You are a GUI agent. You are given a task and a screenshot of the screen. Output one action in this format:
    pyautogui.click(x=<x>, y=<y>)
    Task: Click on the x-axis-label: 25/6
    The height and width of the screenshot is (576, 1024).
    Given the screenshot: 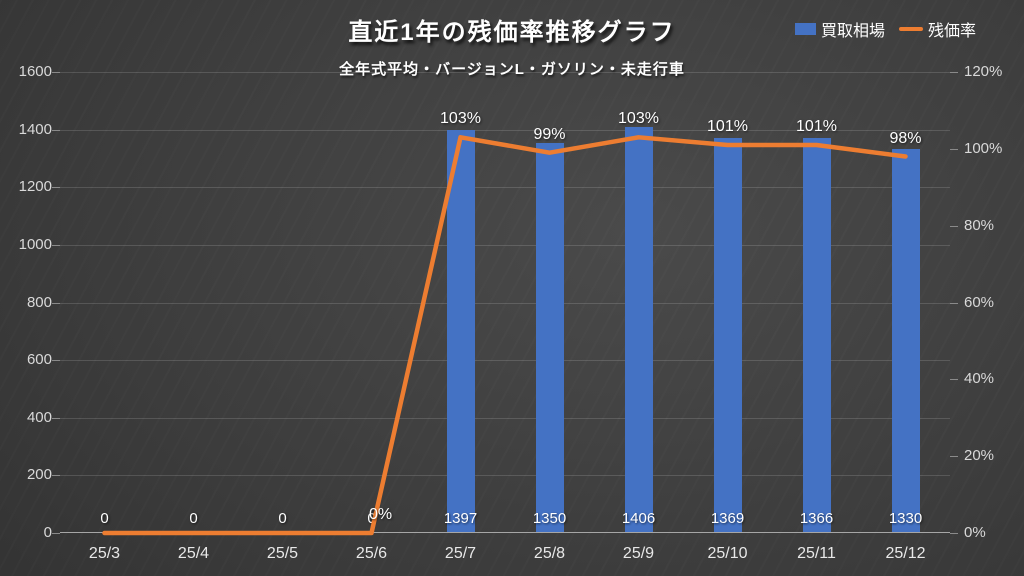 What is the action you would take?
    pyautogui.click(x=371, y=553)
    